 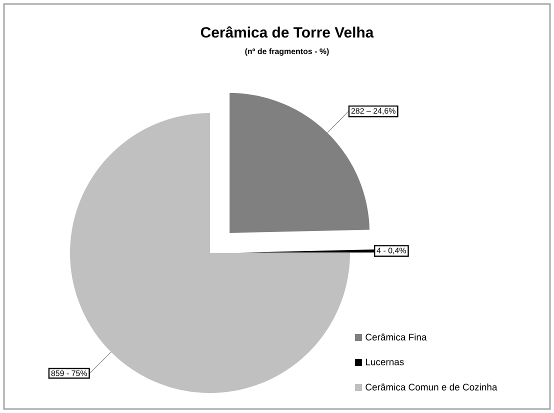 What do you see at coordinates (432, 387) in the screenshot?
I see `legend-label: Cerâmica Comun e de Cozinha` at bounding box center [432, 387].